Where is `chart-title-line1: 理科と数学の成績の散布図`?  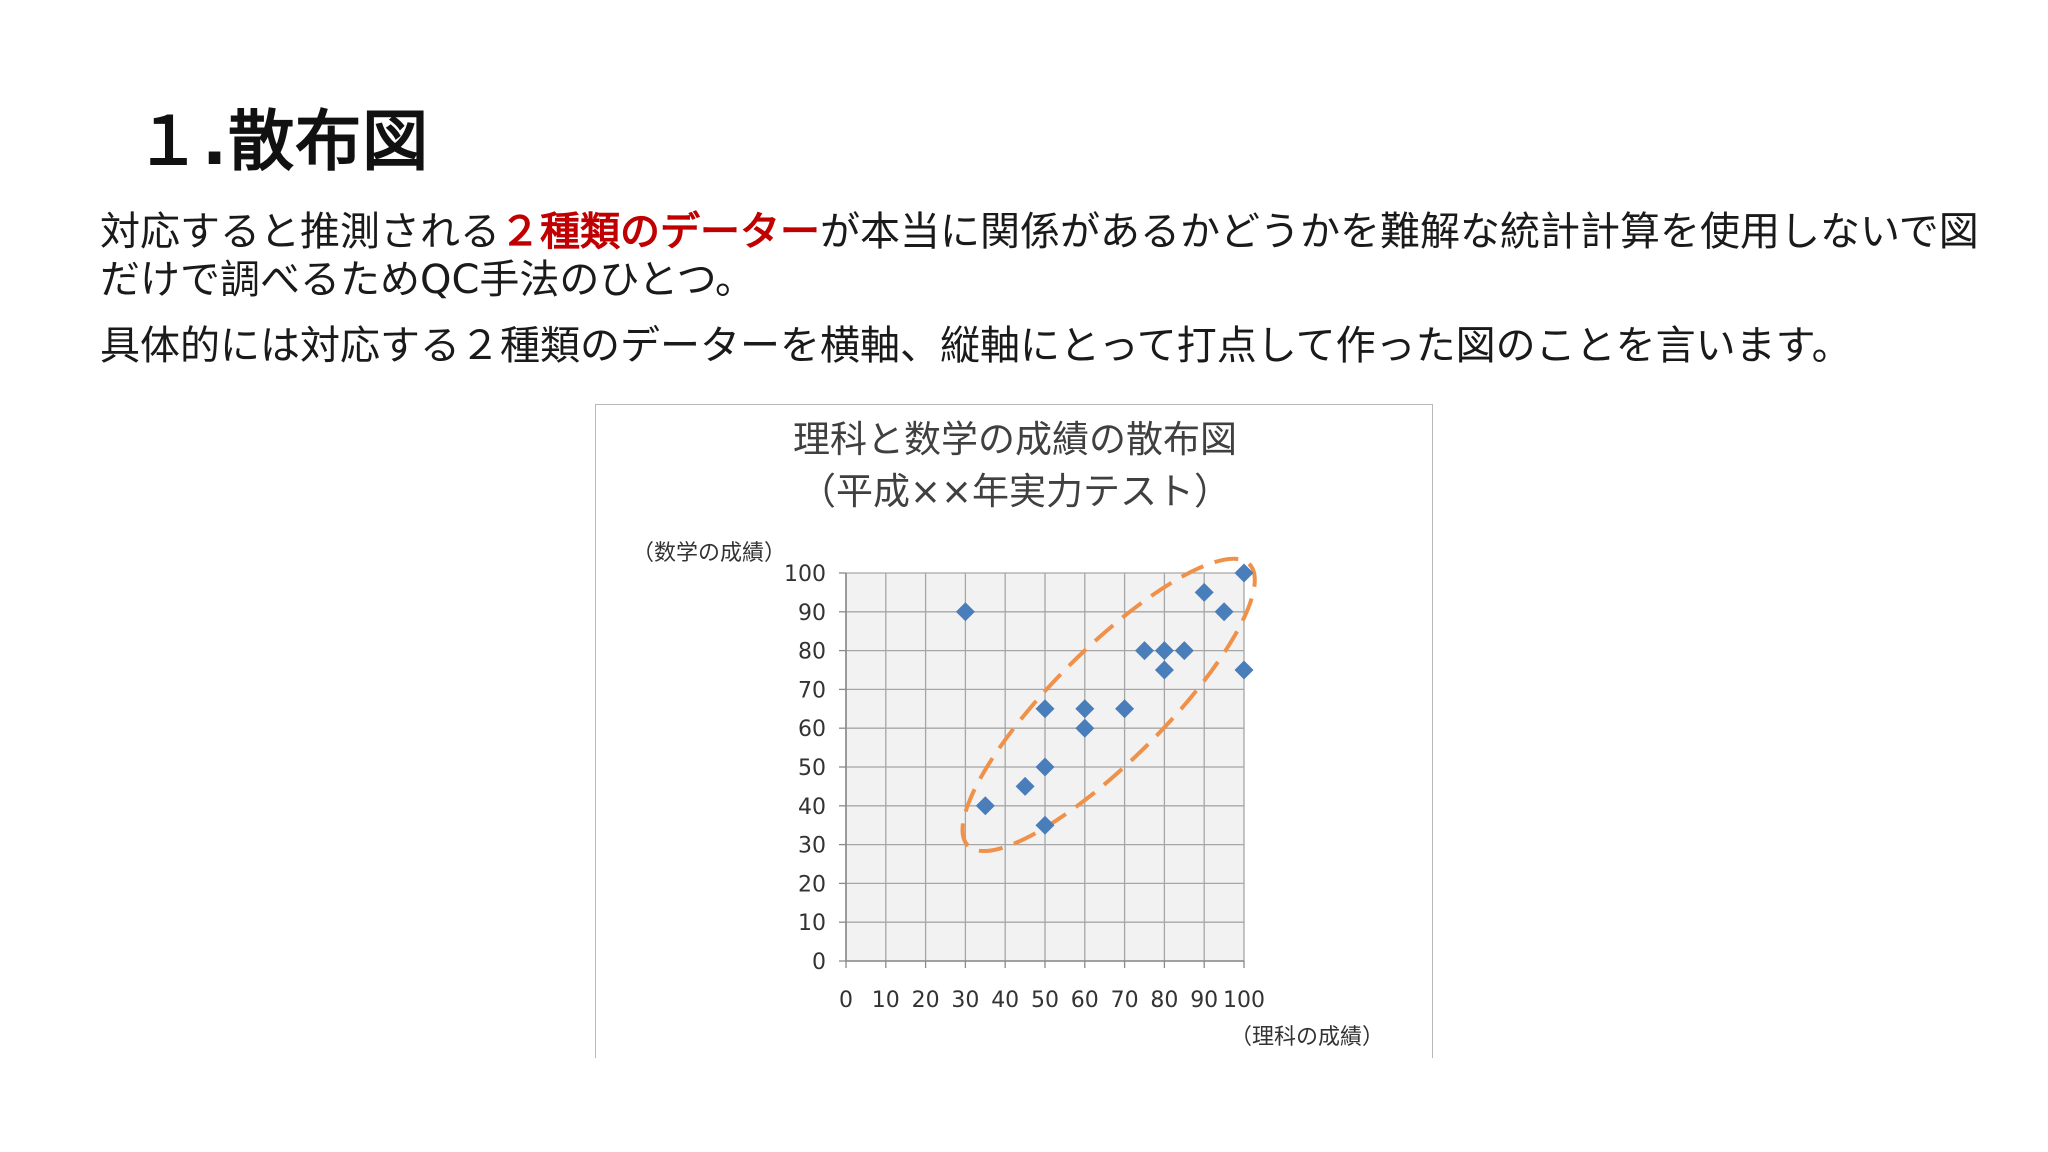
chart-title-line1: 理科と数学の成績の散布図 is located at coordinates (1015, 439).